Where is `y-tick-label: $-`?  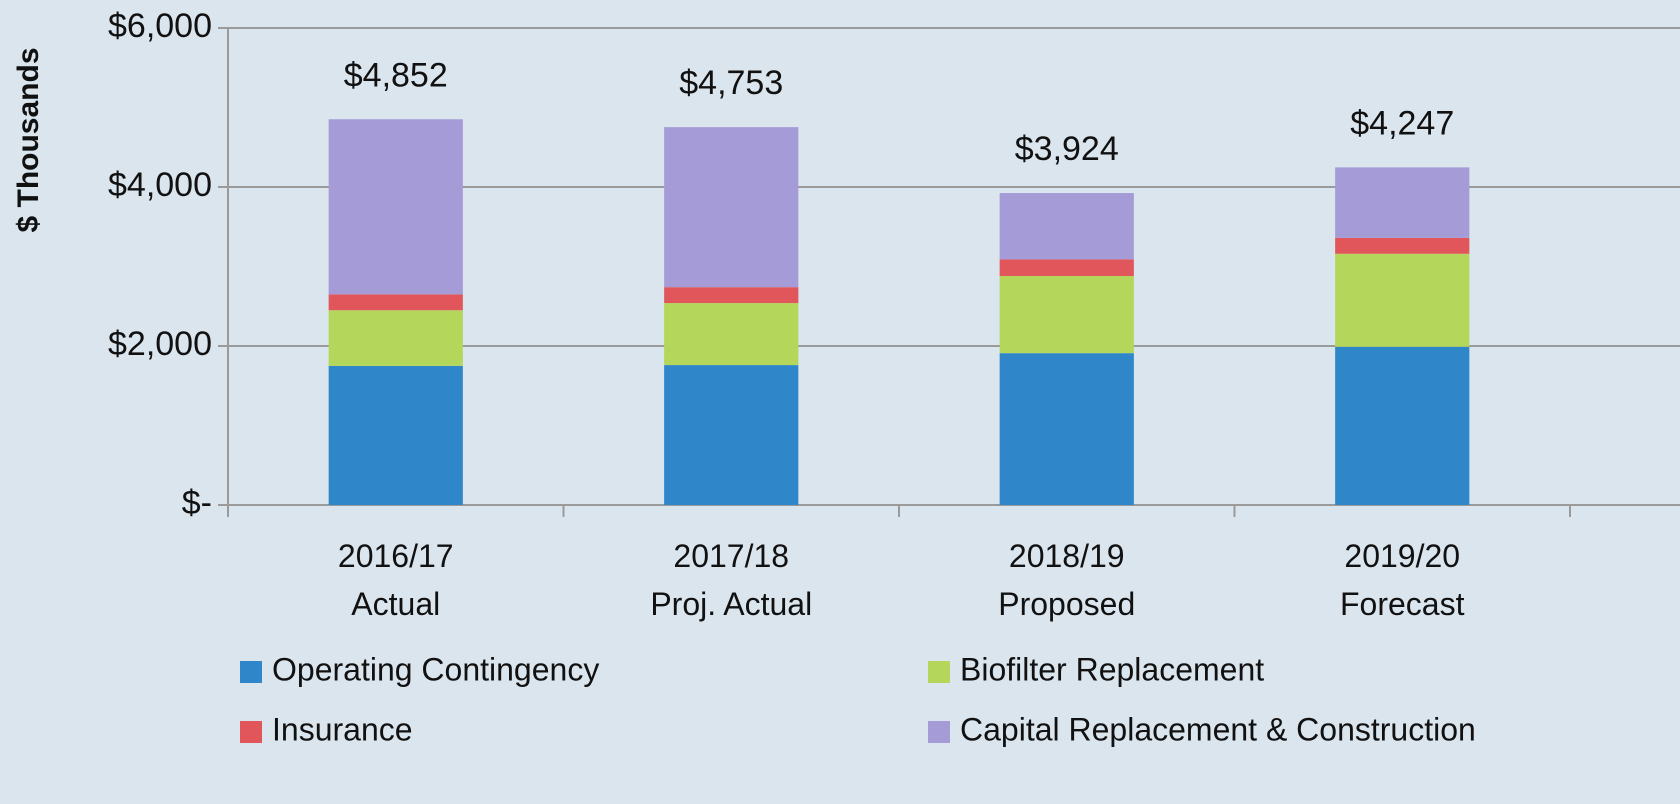
y-tick-label: $- is located at coordinates (197, 503).